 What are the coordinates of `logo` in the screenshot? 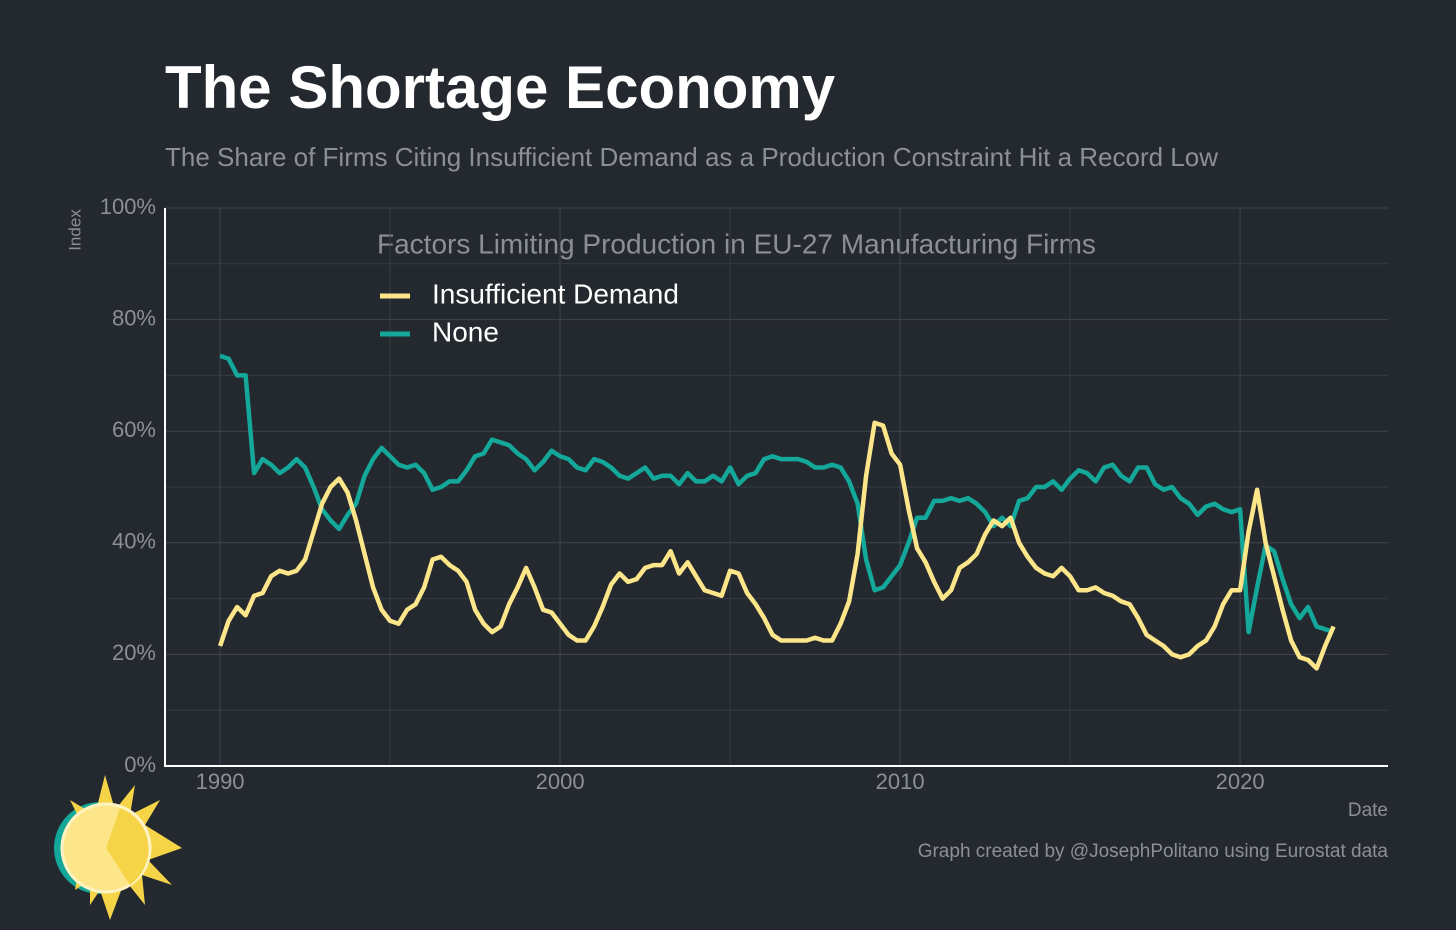 It's located at (118, 847).